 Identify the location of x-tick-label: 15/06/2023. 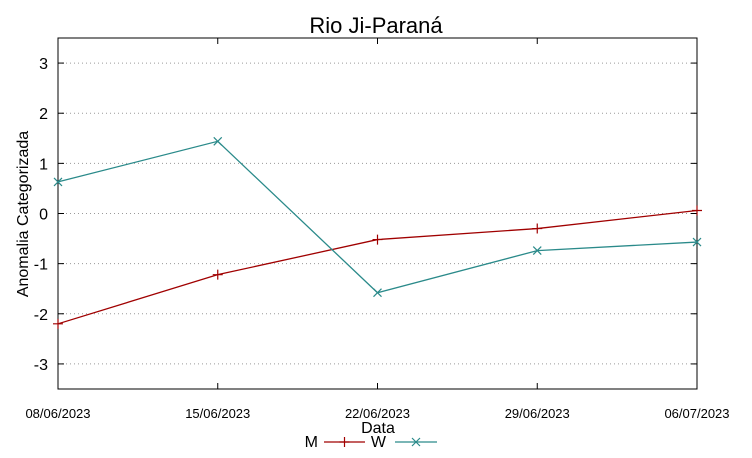
(217, 413).